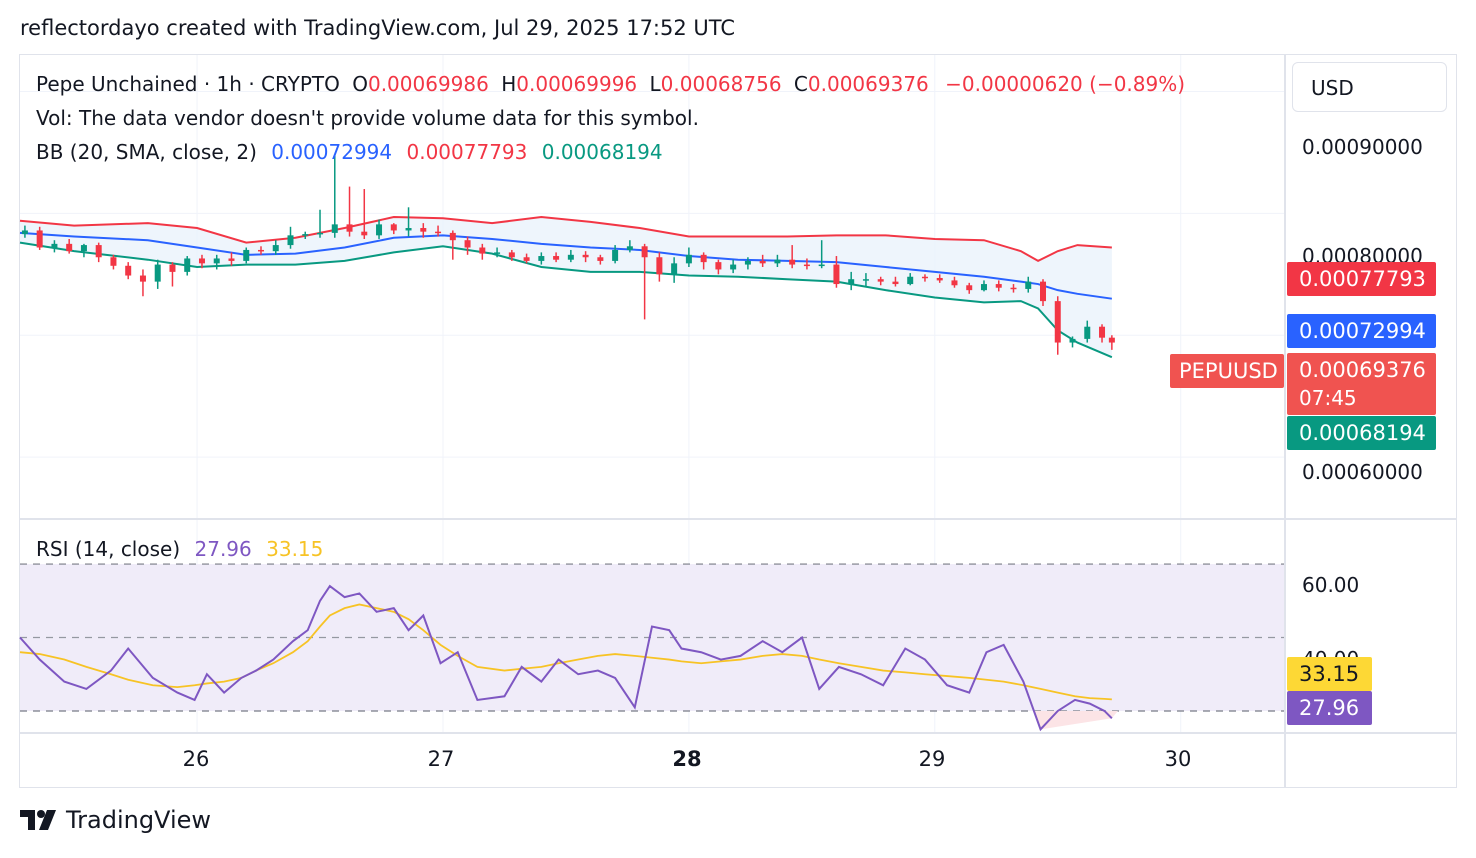 This screenshot has width=1476, height=858. I want to click on legend-rsi-value: 27.96, so click(223, 549).